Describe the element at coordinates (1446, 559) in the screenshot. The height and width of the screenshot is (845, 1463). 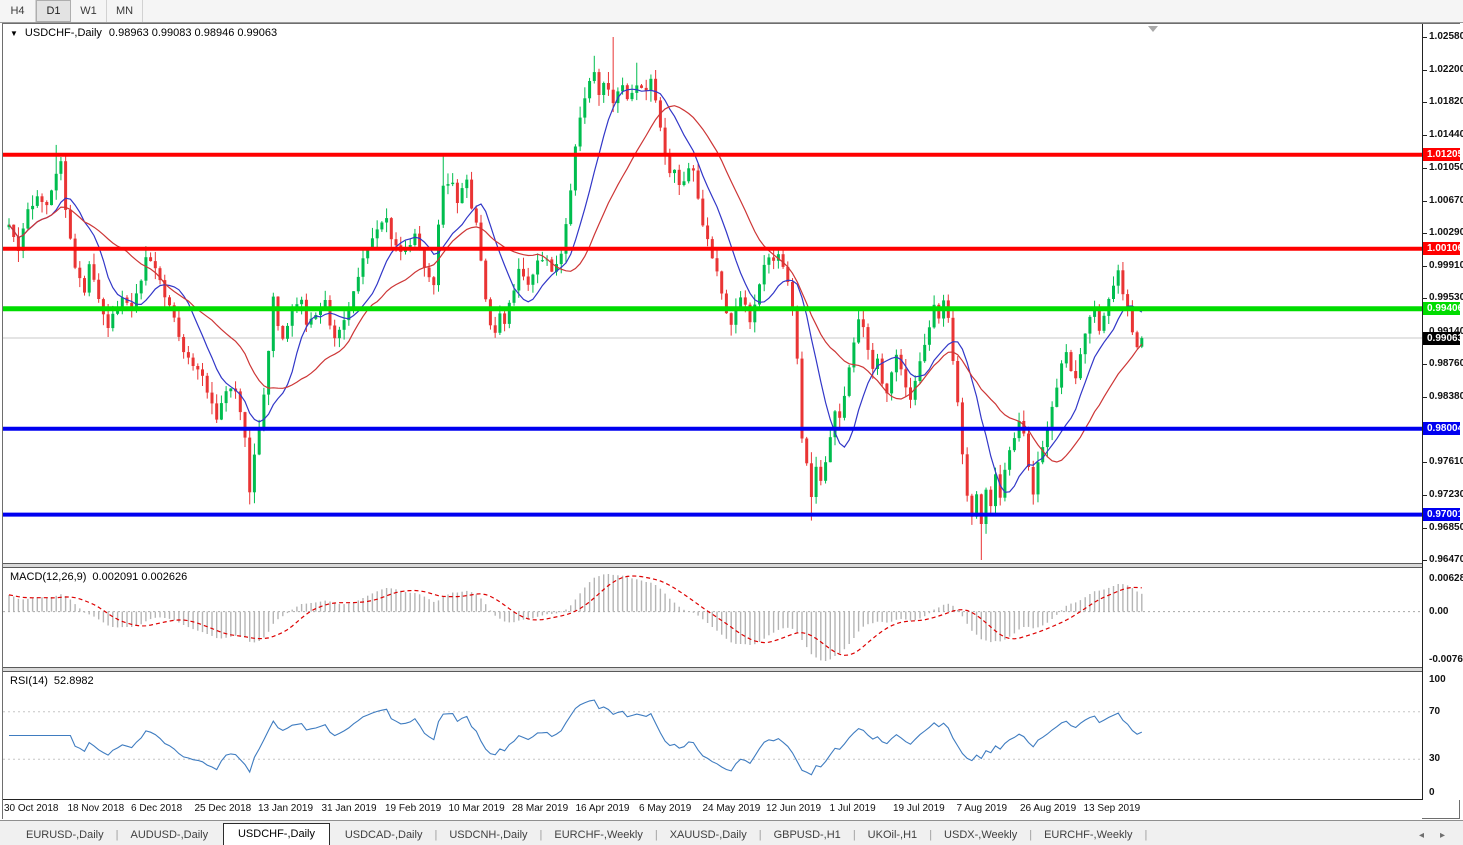
I see `price-tick-label: 0.96470` at that location.